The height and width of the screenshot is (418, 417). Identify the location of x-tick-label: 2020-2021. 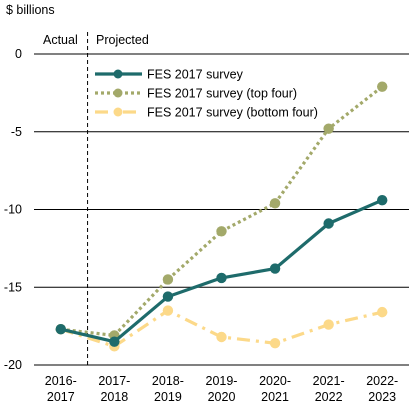
(275, 389).